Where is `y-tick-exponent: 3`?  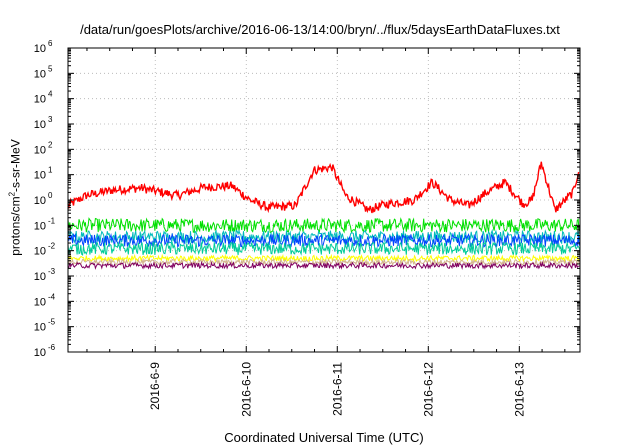
y-tick-exponent: 3 is located at coordinates (50, 119).